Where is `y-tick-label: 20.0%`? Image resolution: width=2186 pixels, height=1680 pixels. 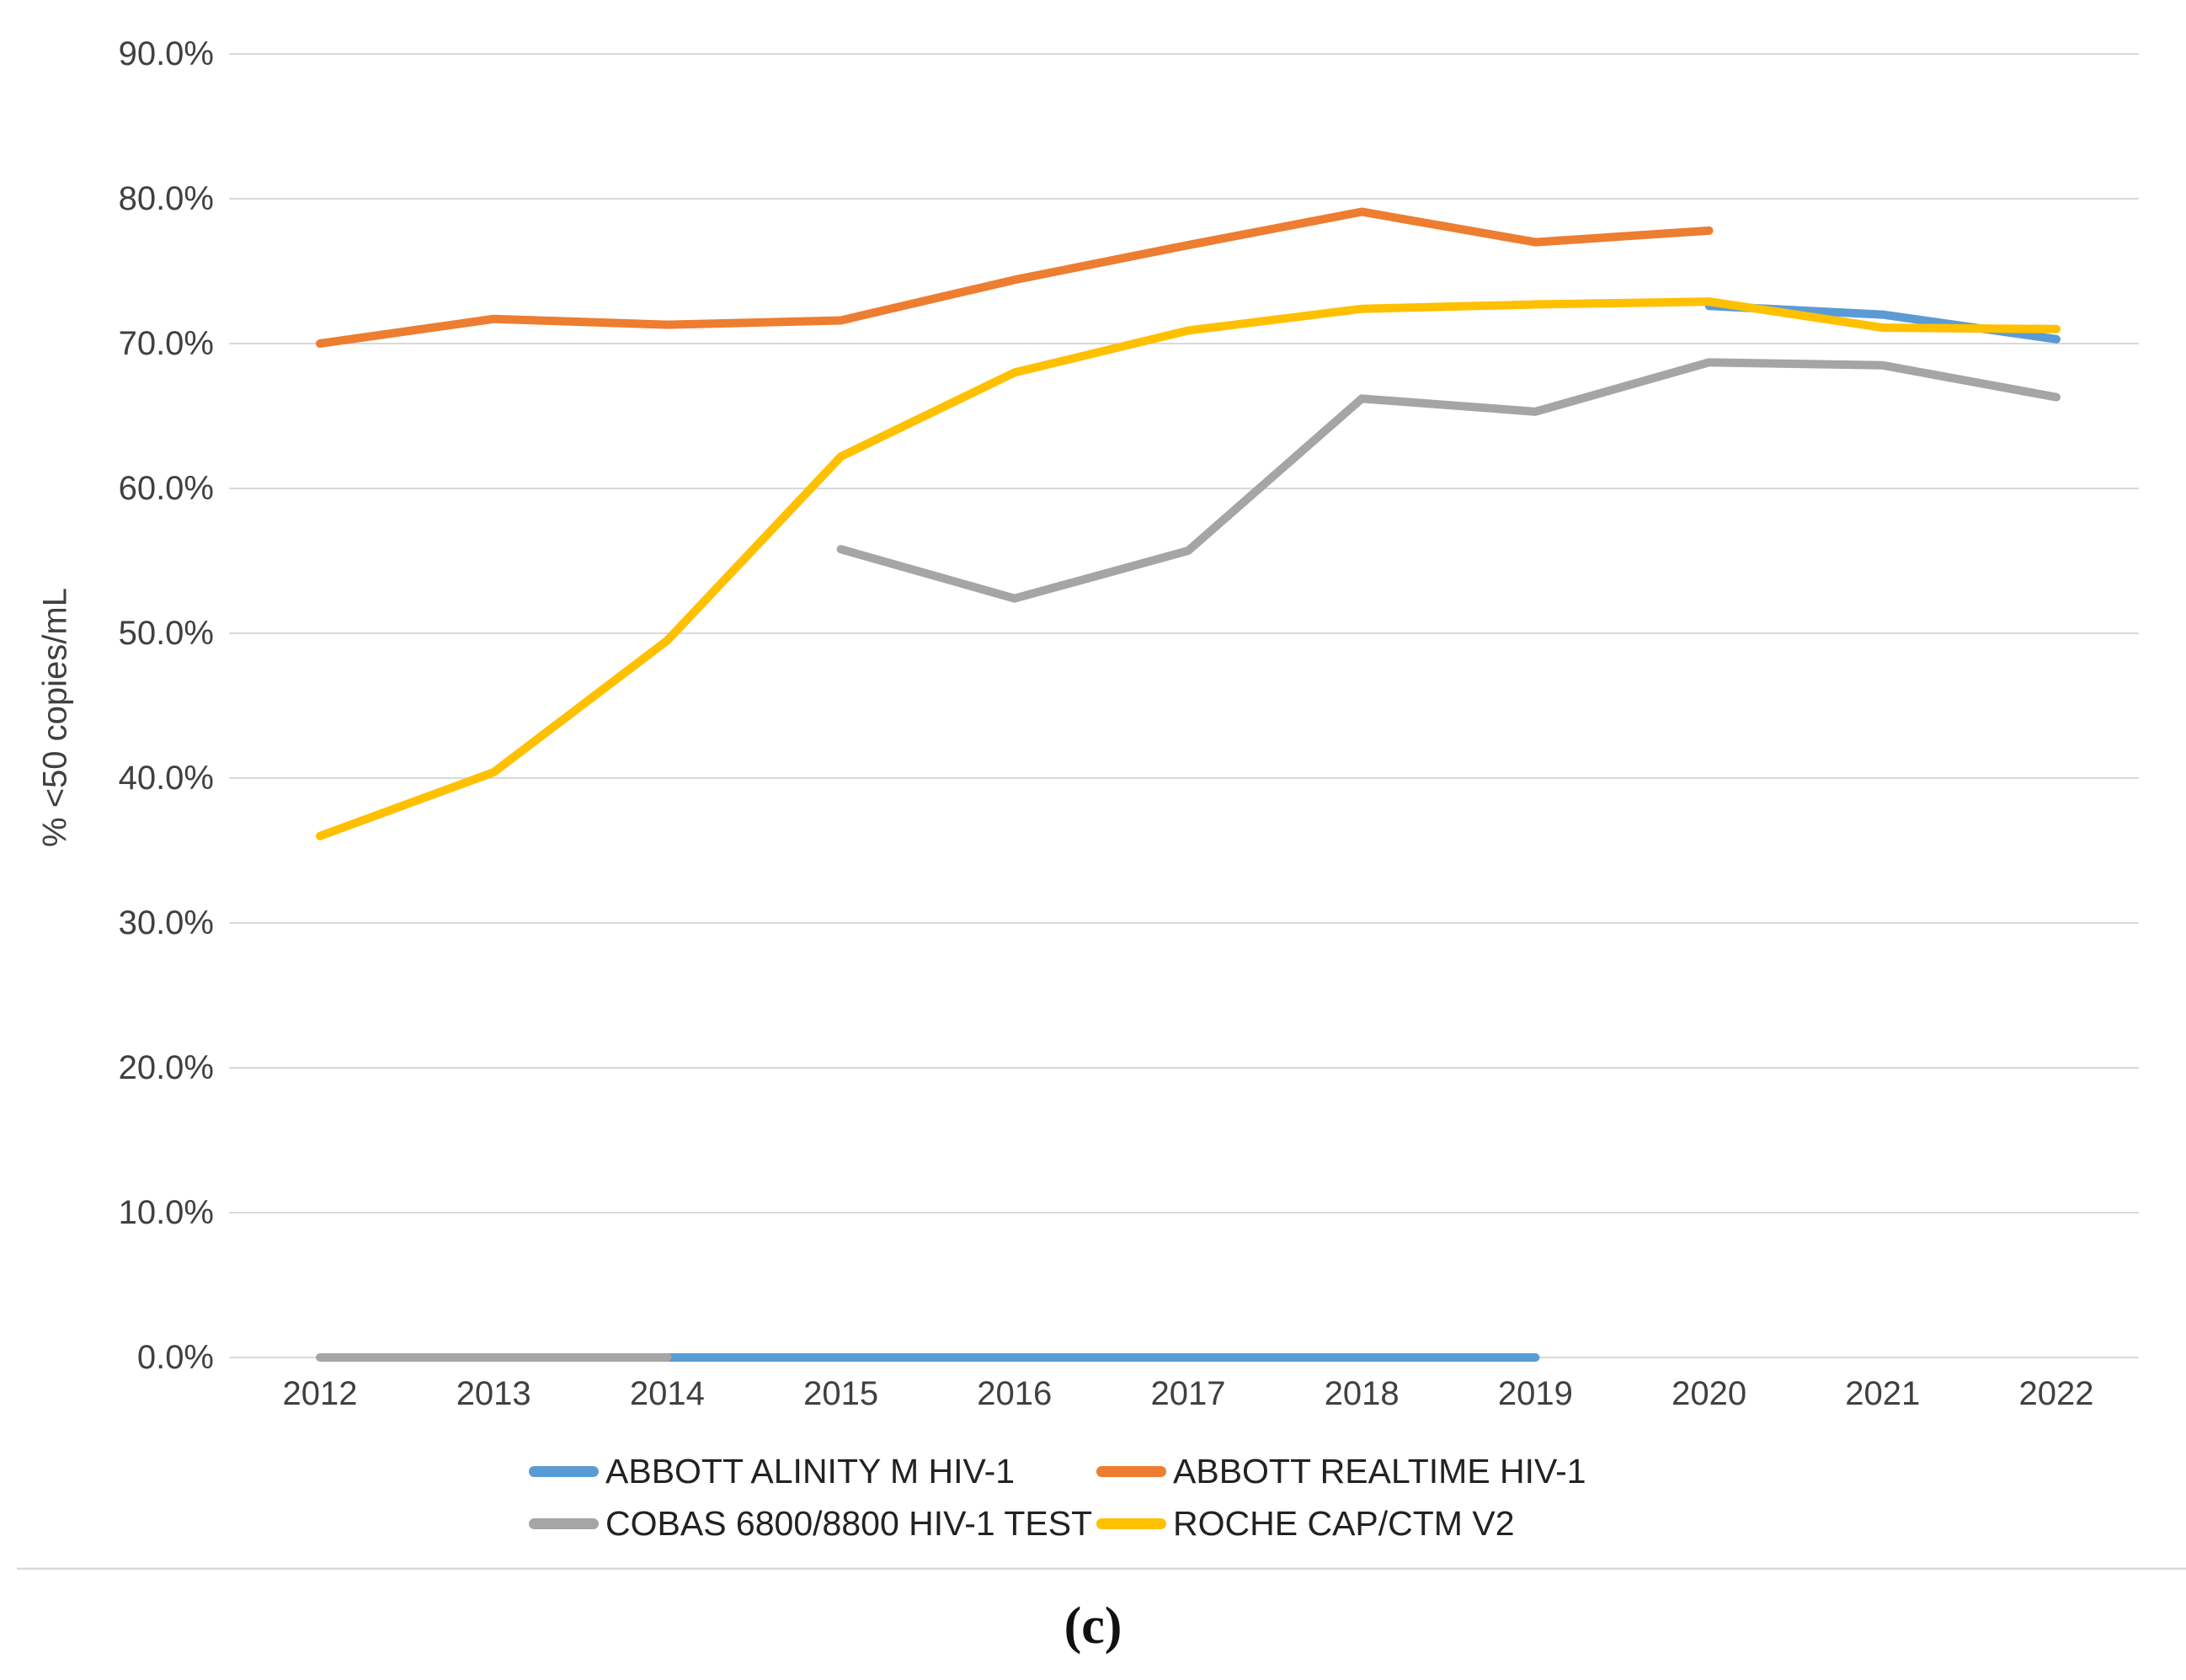
y-tick-label: 20.0% is located at coordinates (166, 1067).